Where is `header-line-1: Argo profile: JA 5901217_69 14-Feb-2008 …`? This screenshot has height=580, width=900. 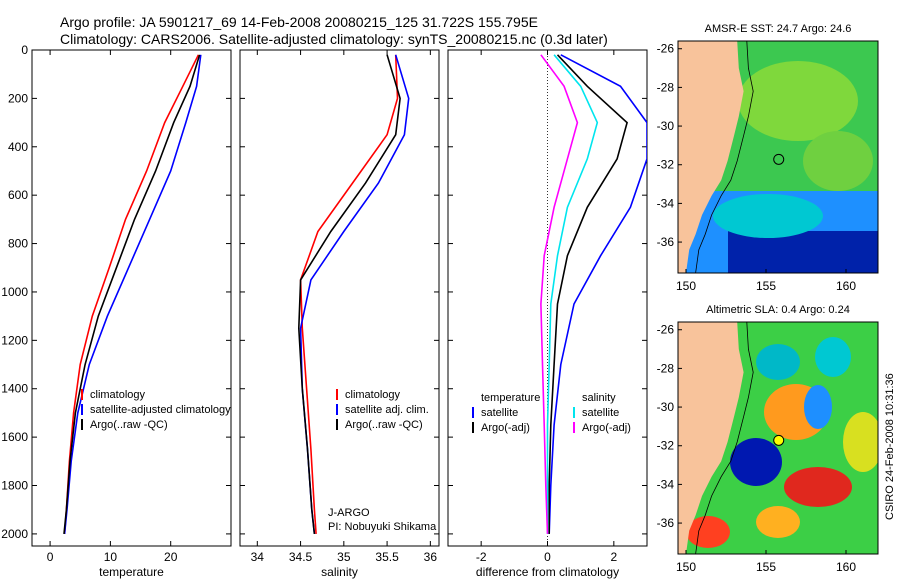
header-line-1: Argo profile: JA 5901217_69 14-Feb-2008 … is located at coordinates (299, 22).